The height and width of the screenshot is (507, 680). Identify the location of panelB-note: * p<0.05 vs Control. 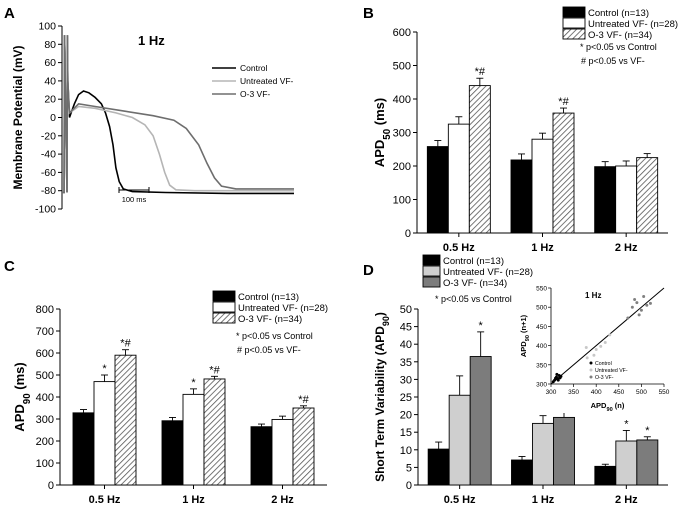
(618, 47).